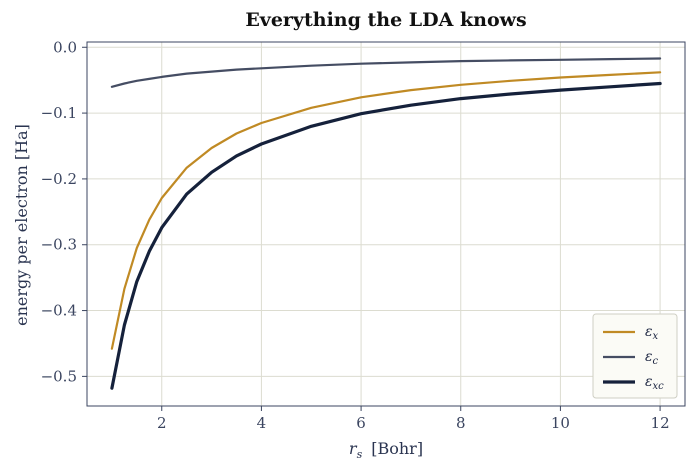 This screenshot has height=474, width=694. What do you see at coordinates (652, 358) in the screenshot?
I see `legend-label-c: εc` at bounding box center [652, 358].